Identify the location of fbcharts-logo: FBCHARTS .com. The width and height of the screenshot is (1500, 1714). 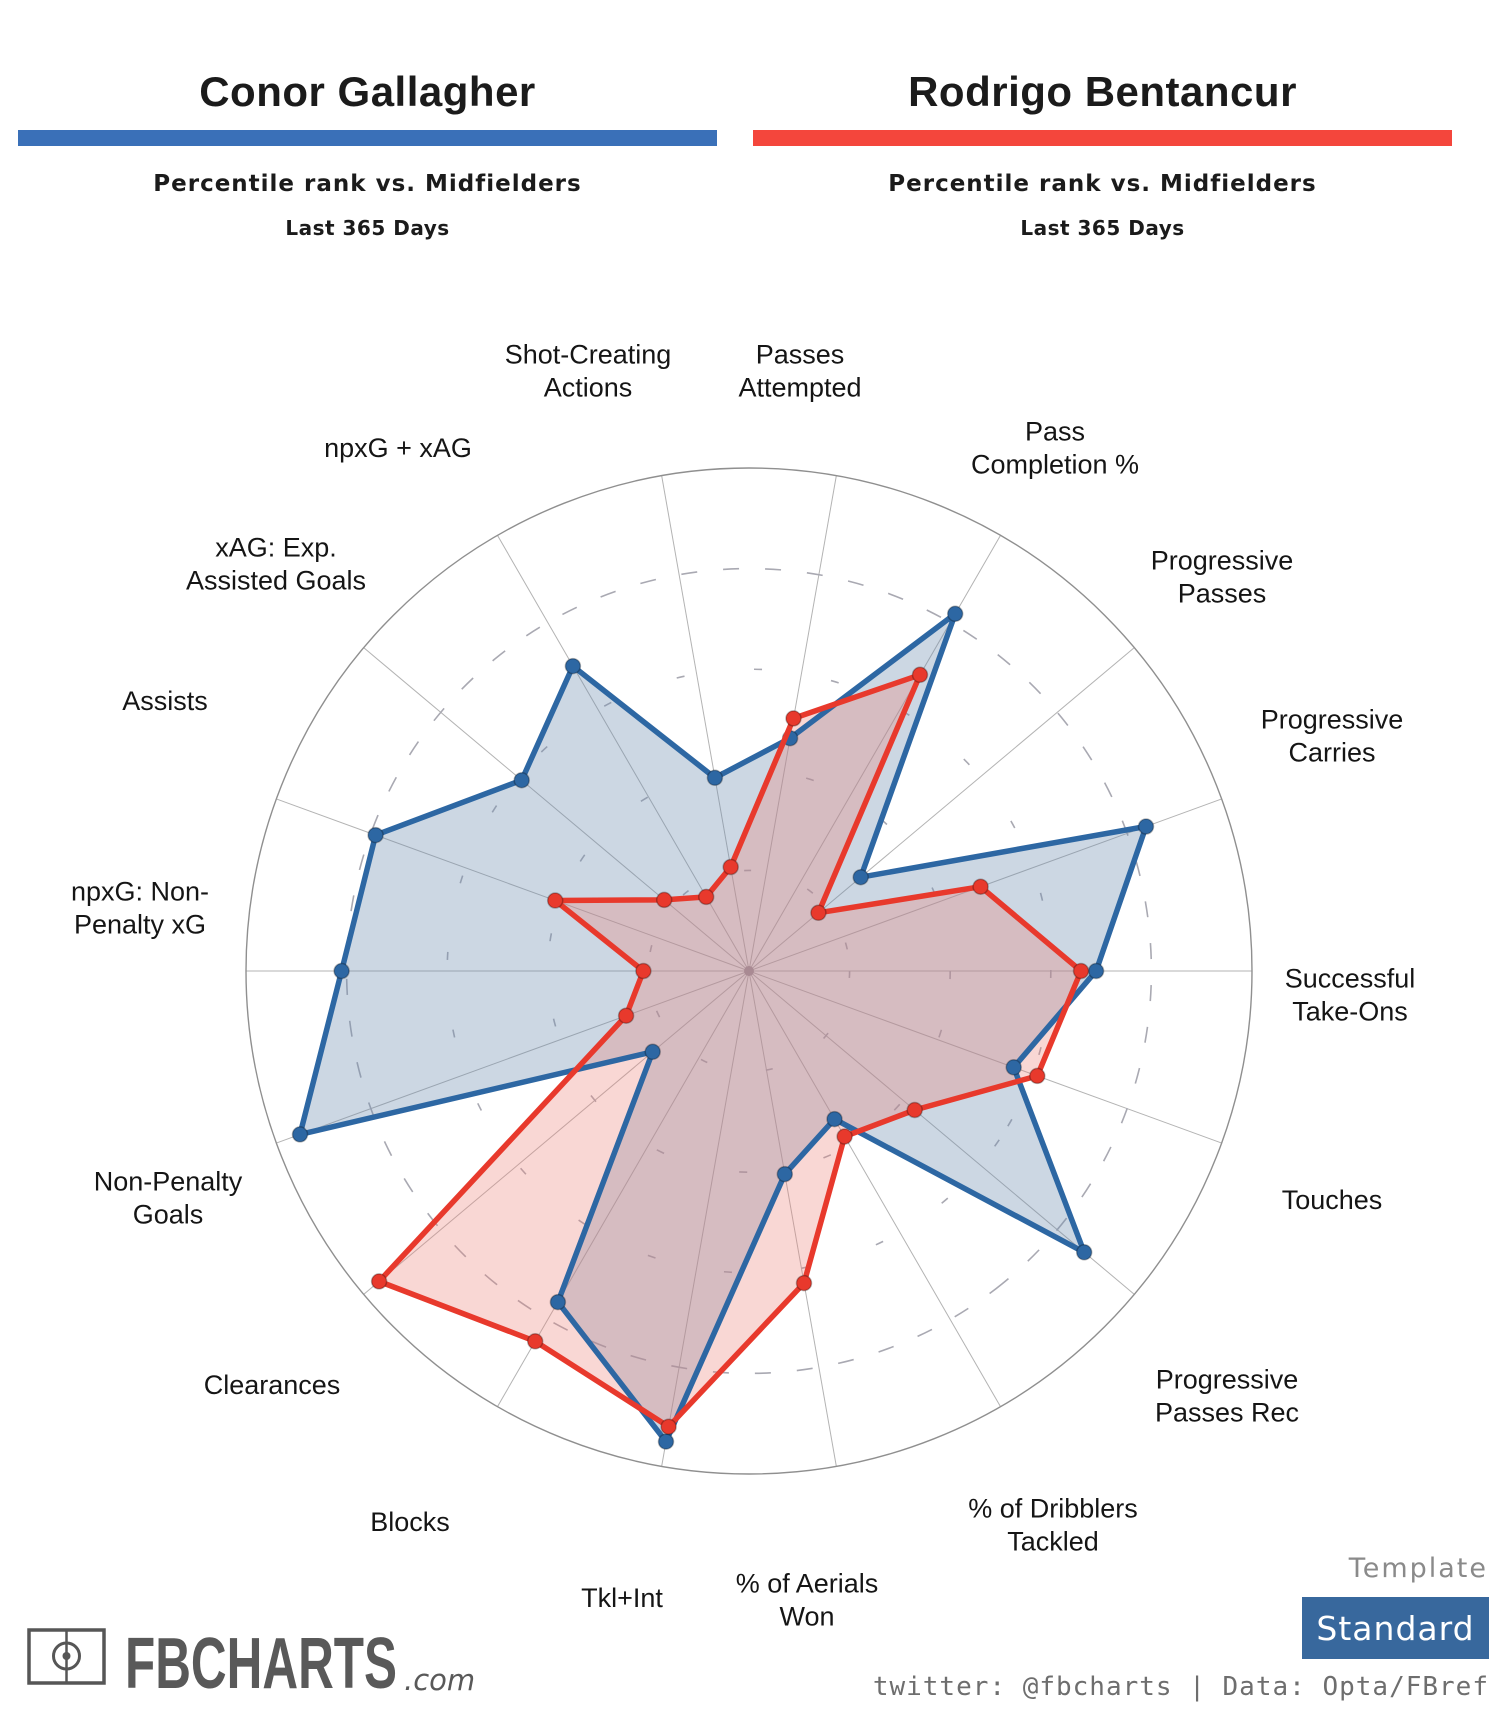
(251, 1664).